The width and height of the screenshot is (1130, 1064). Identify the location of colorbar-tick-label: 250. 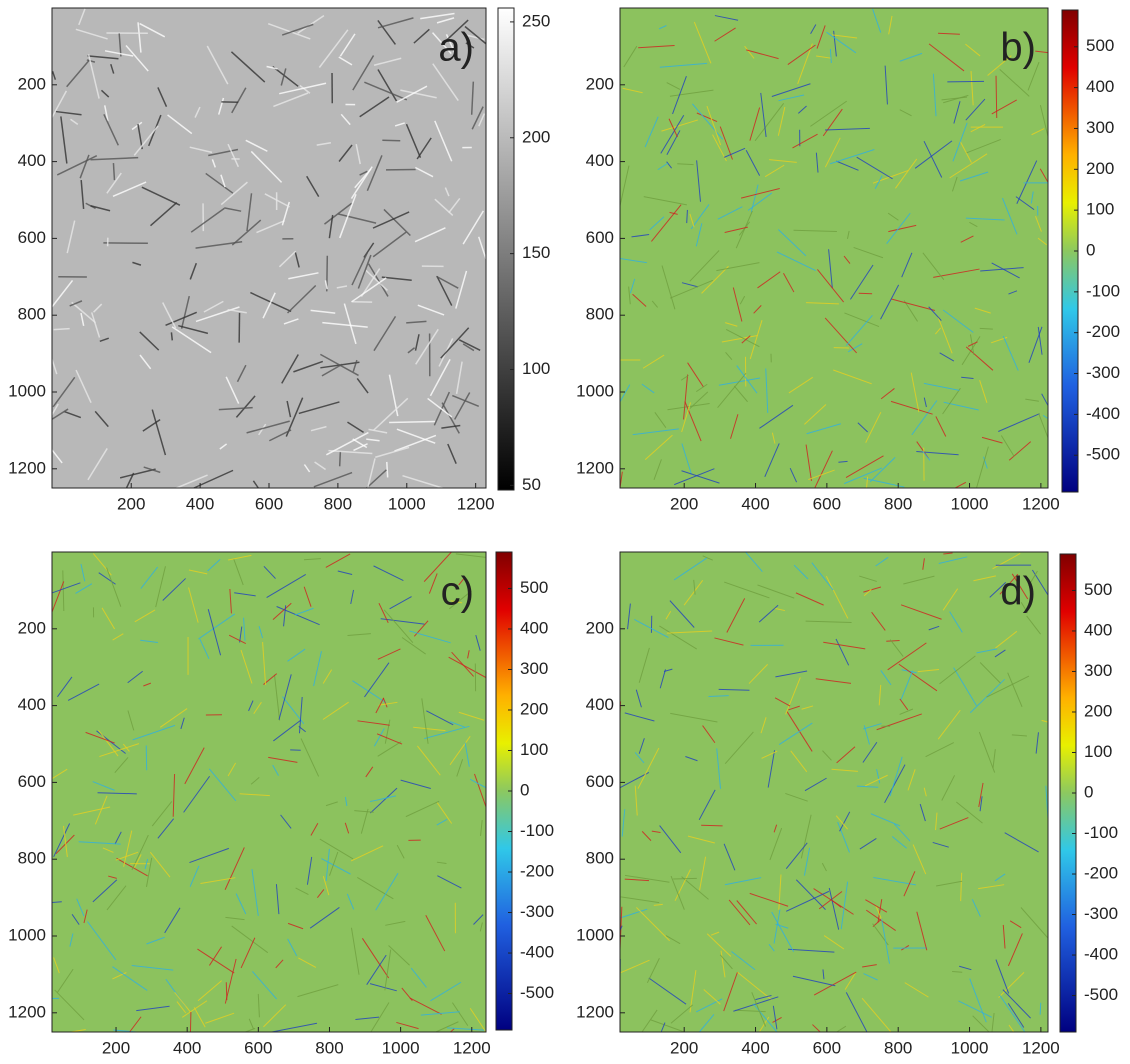
(536, 20).